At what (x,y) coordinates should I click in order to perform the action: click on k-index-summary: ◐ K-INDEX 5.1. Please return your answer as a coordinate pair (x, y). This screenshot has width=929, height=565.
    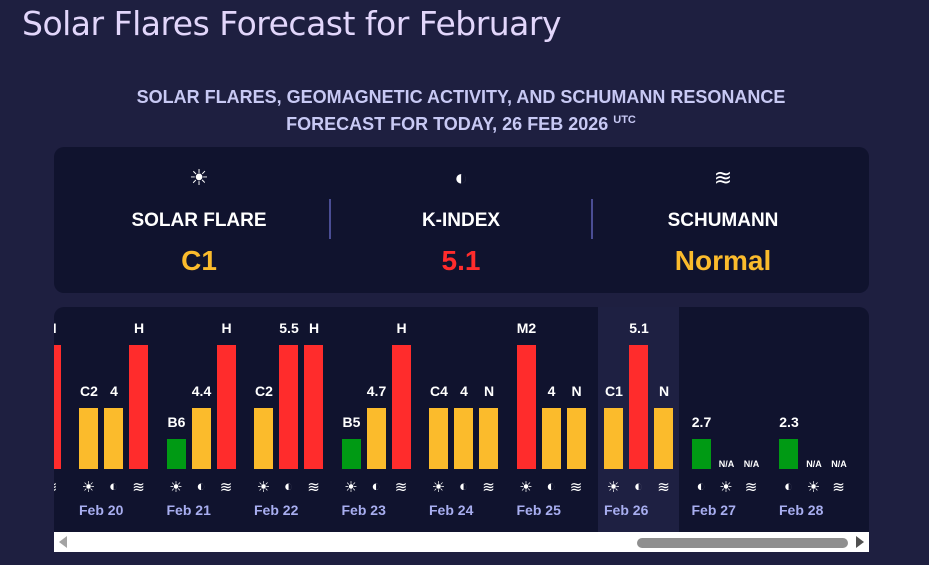
    Looking at the image, I should click on (461, 220).